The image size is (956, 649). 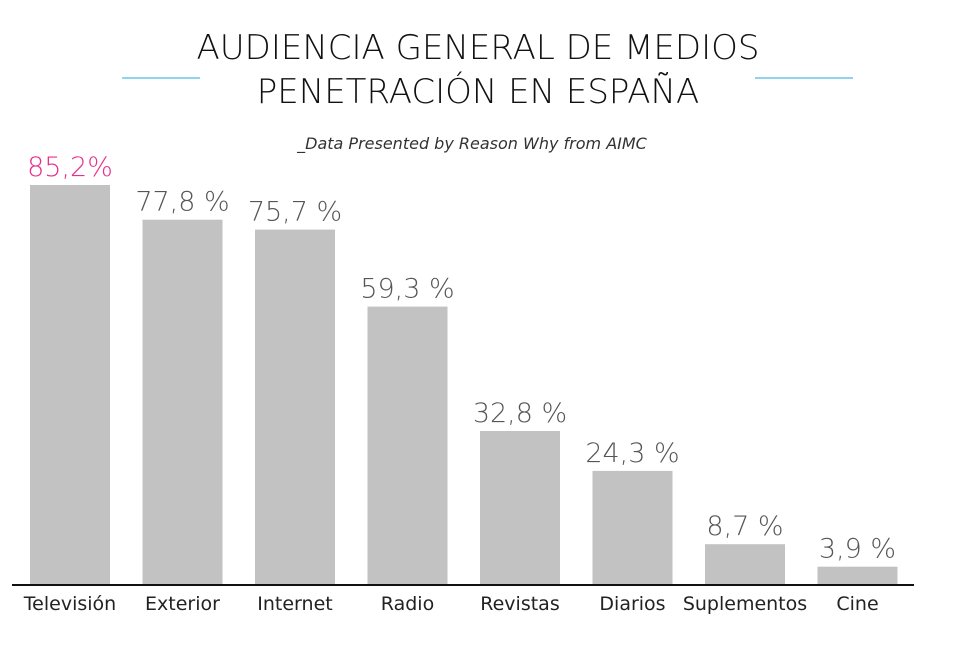 What do you see at coordinates (520, 508) in the screenshot?
I see `bar-revistas` at bounding box center [520, 508].